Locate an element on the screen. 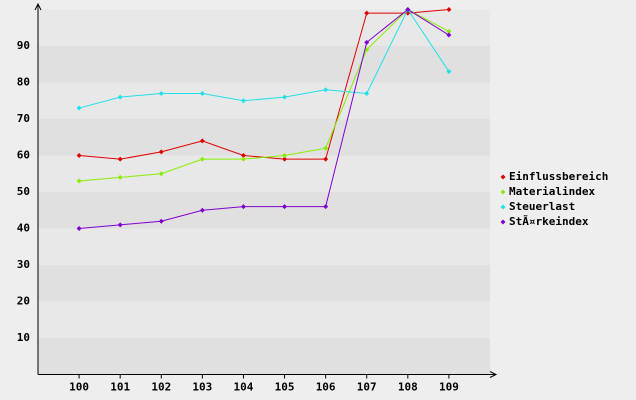 This screenshot has height=400, width=636. y-tick-label: 20 is located at coordinates (23, 301).